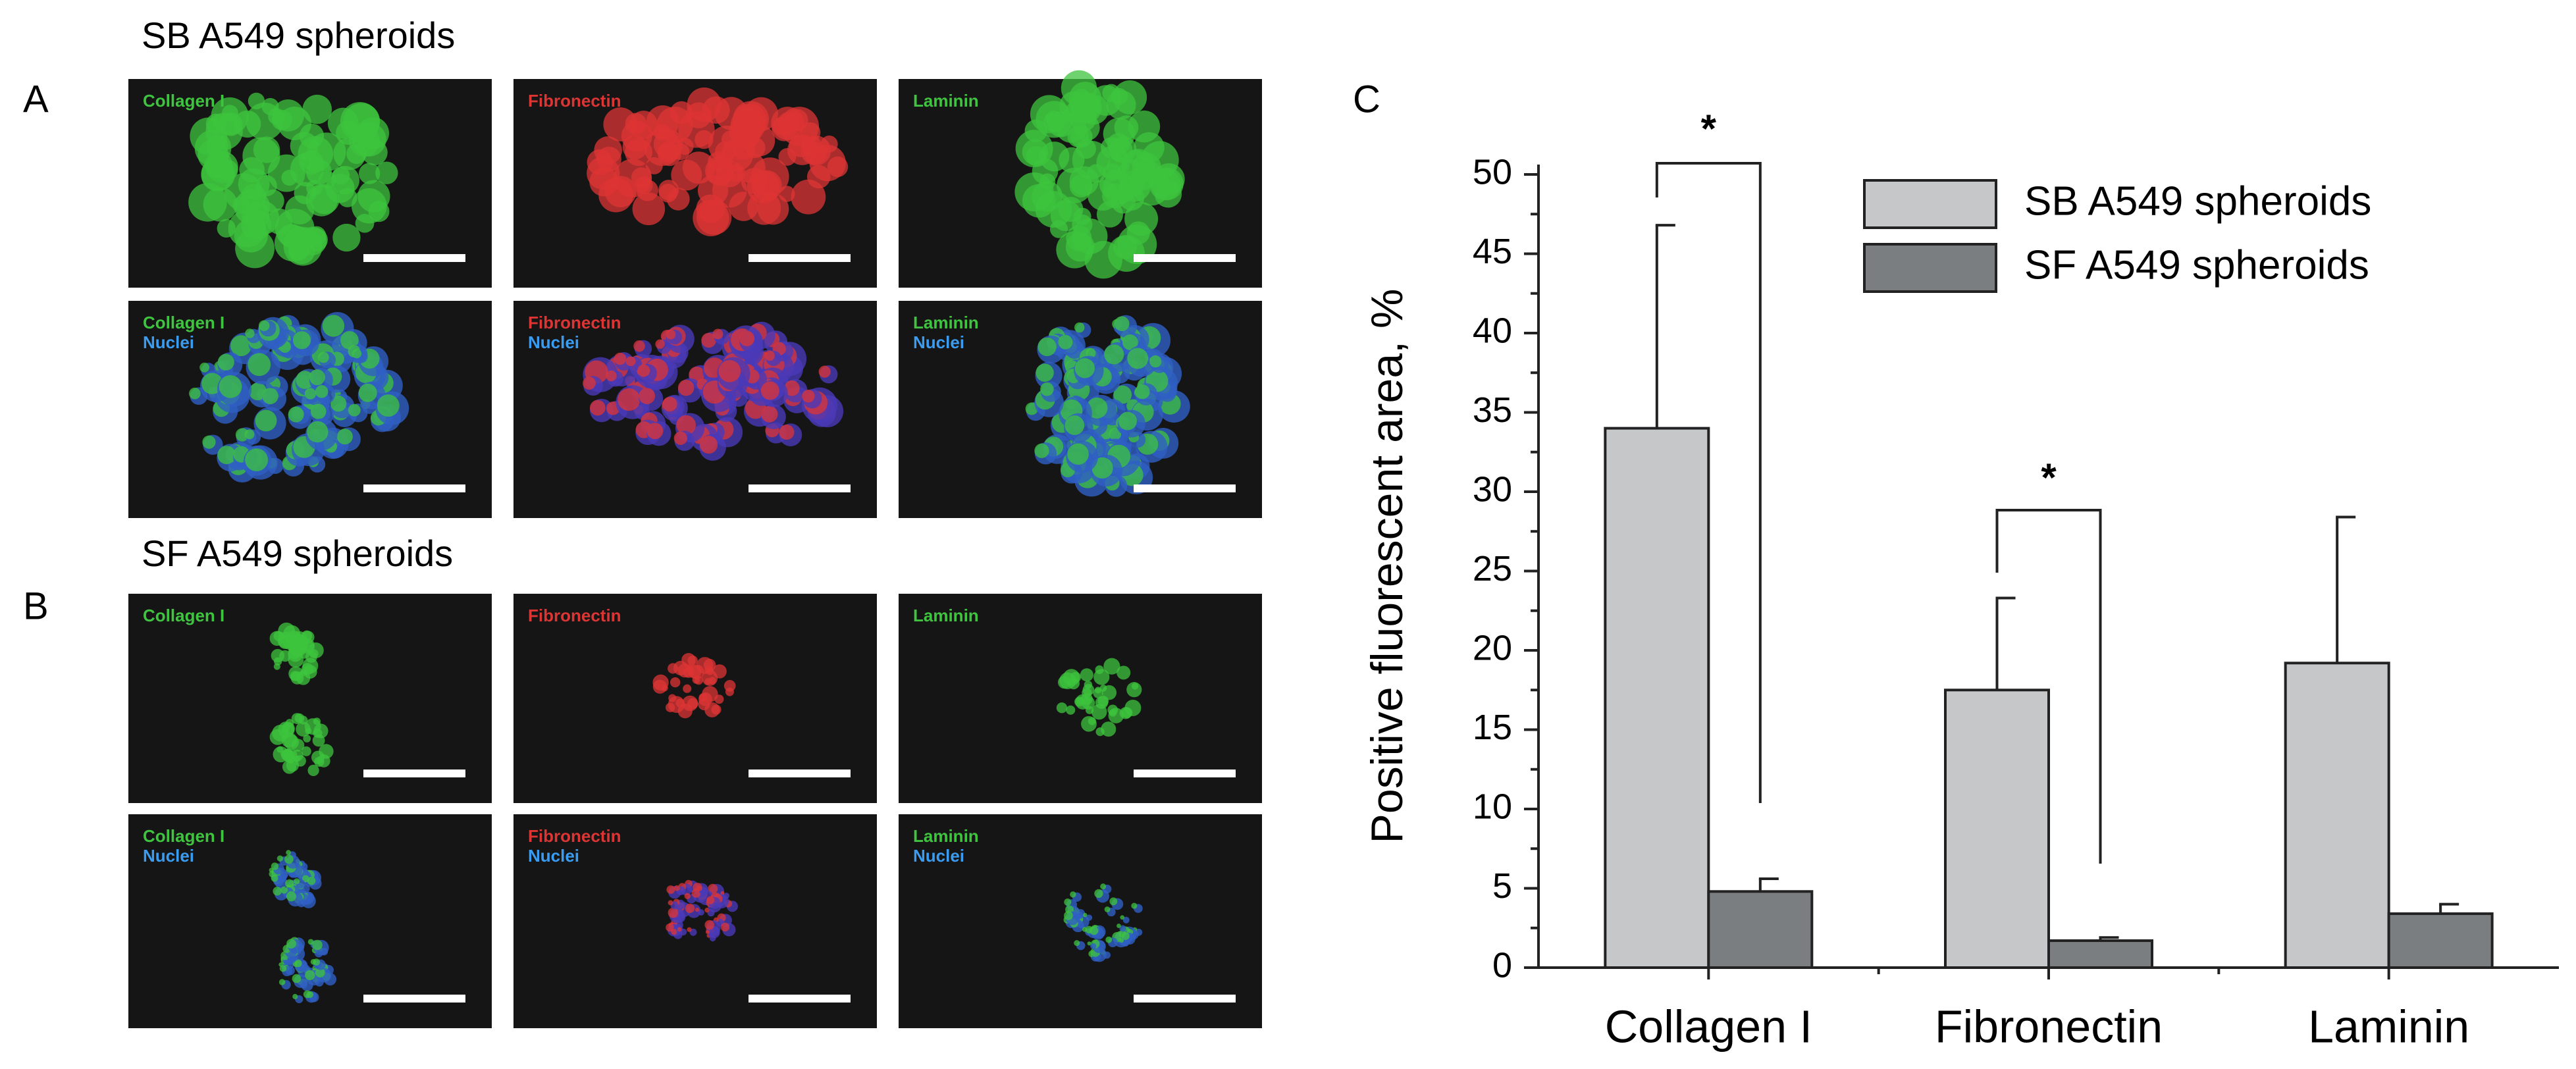 The width and height of the screenshot is (2576, 1069). I want to click on y-tick-label: 10, so click(1492, 806).